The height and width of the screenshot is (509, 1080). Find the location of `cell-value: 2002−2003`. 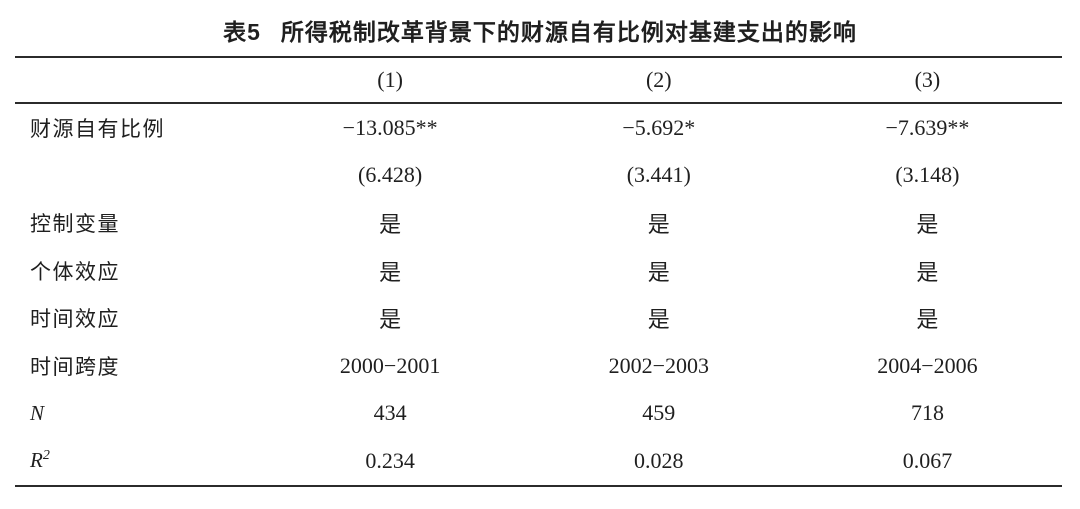

cell-value: 2002−2003 is located at coordinates (658, 365).